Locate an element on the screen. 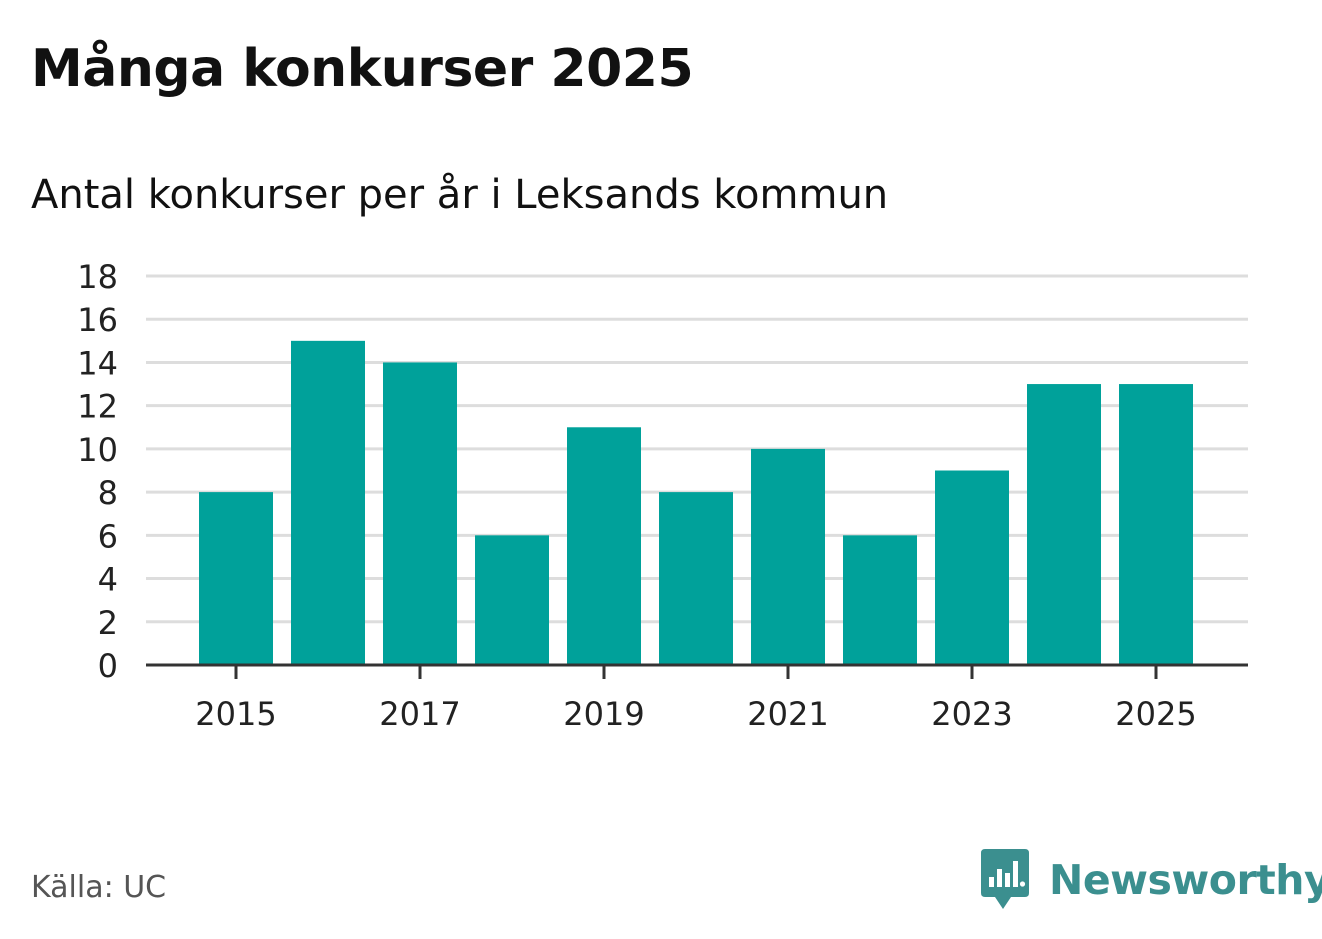 This screenshot has width=1322, height=939. y-tick-label: 10 is located at coordinates (97, 450).